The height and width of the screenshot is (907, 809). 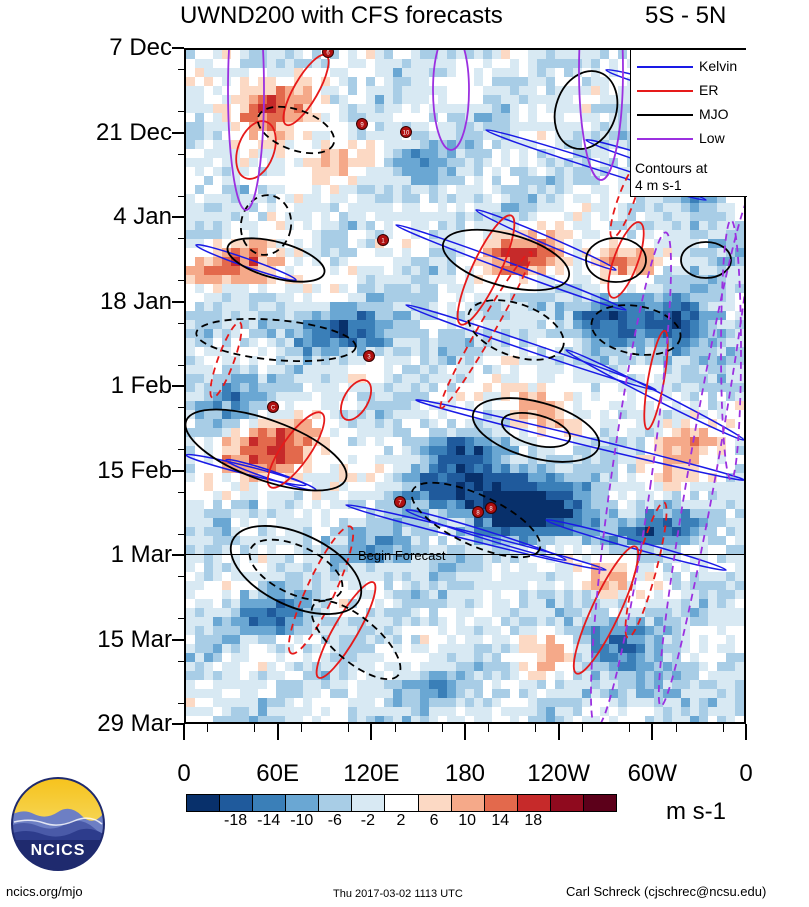 I want to click on colorbar-tick-label: 6, so click(x=434, y=820).